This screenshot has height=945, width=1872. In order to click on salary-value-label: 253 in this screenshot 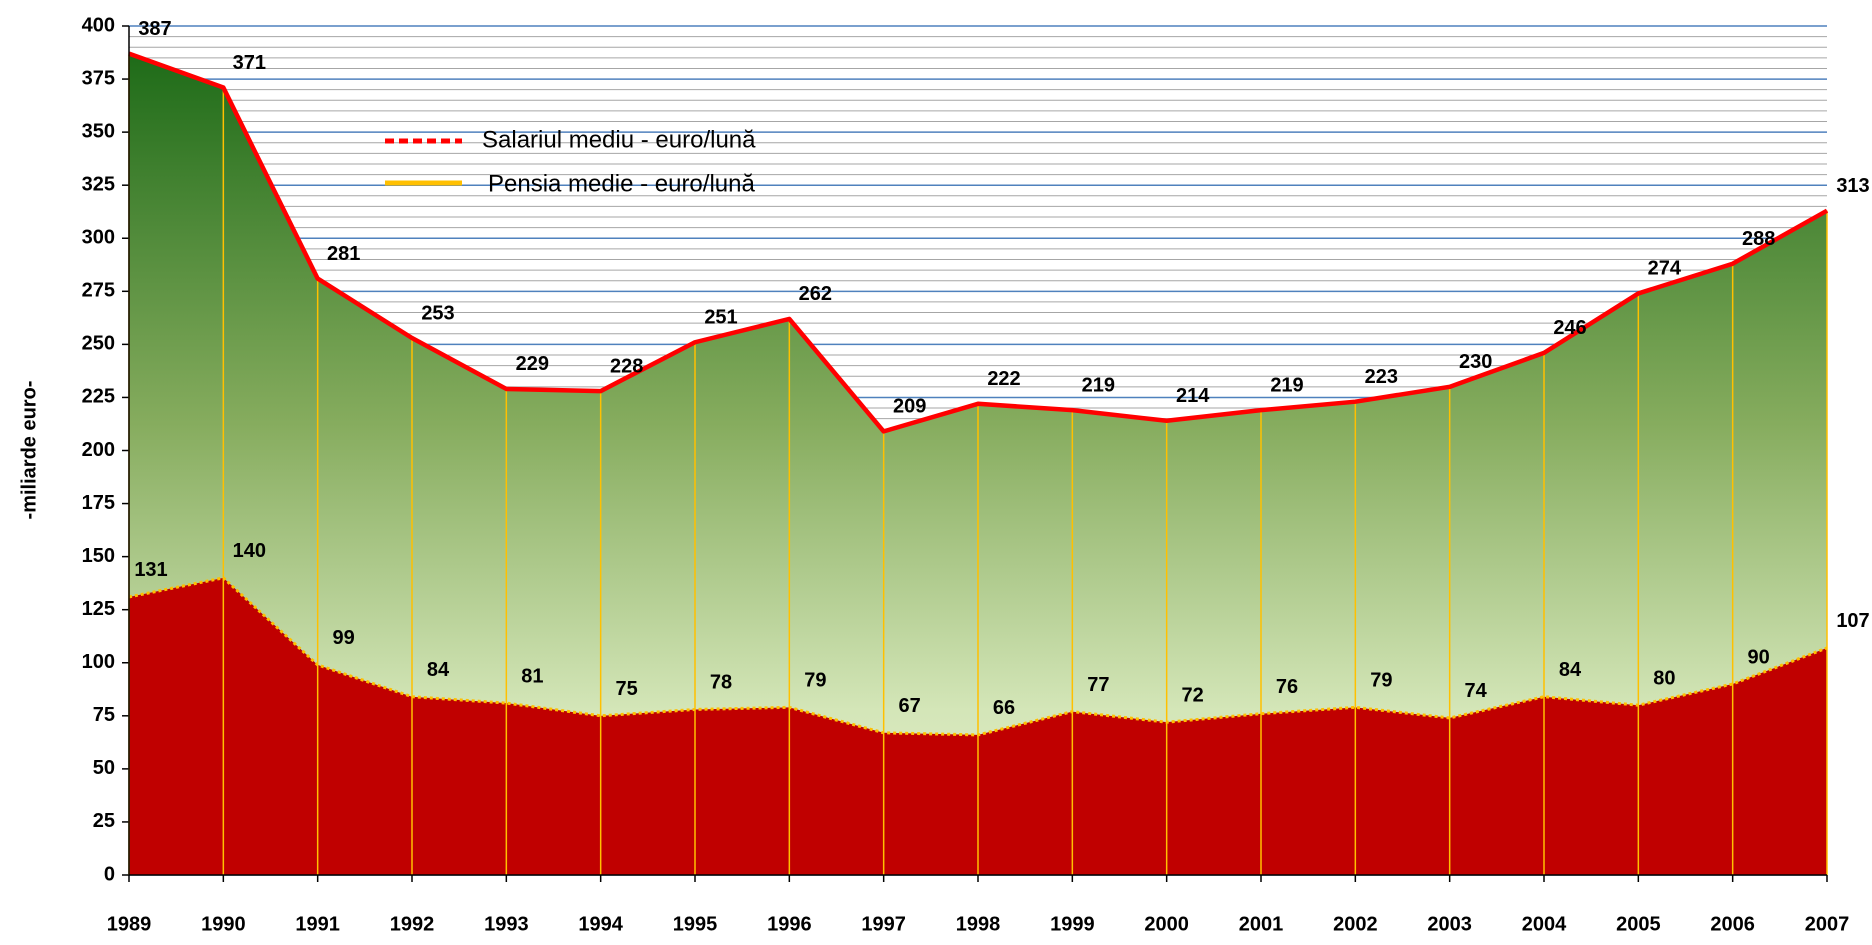, I will do `click(437, 313)`.